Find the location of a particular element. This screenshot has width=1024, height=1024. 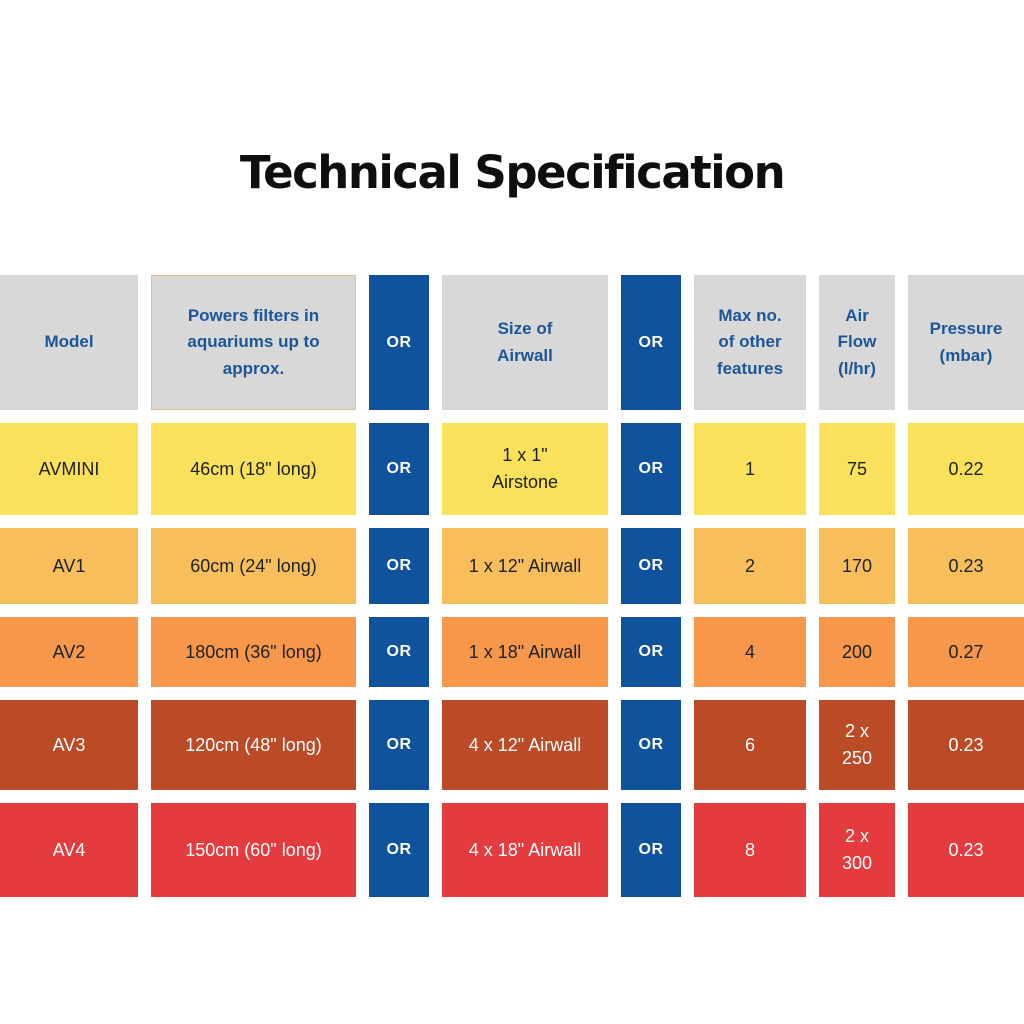

cell-pressure: 0.22 is located at coordinates (966, 469).